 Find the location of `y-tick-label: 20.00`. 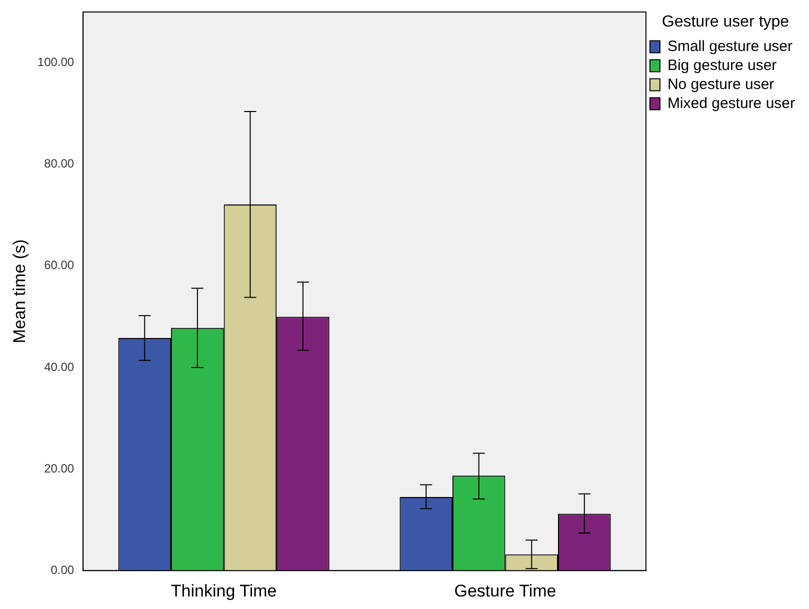

y-tick-label: 20.00 is located at coordinates (59, 468).